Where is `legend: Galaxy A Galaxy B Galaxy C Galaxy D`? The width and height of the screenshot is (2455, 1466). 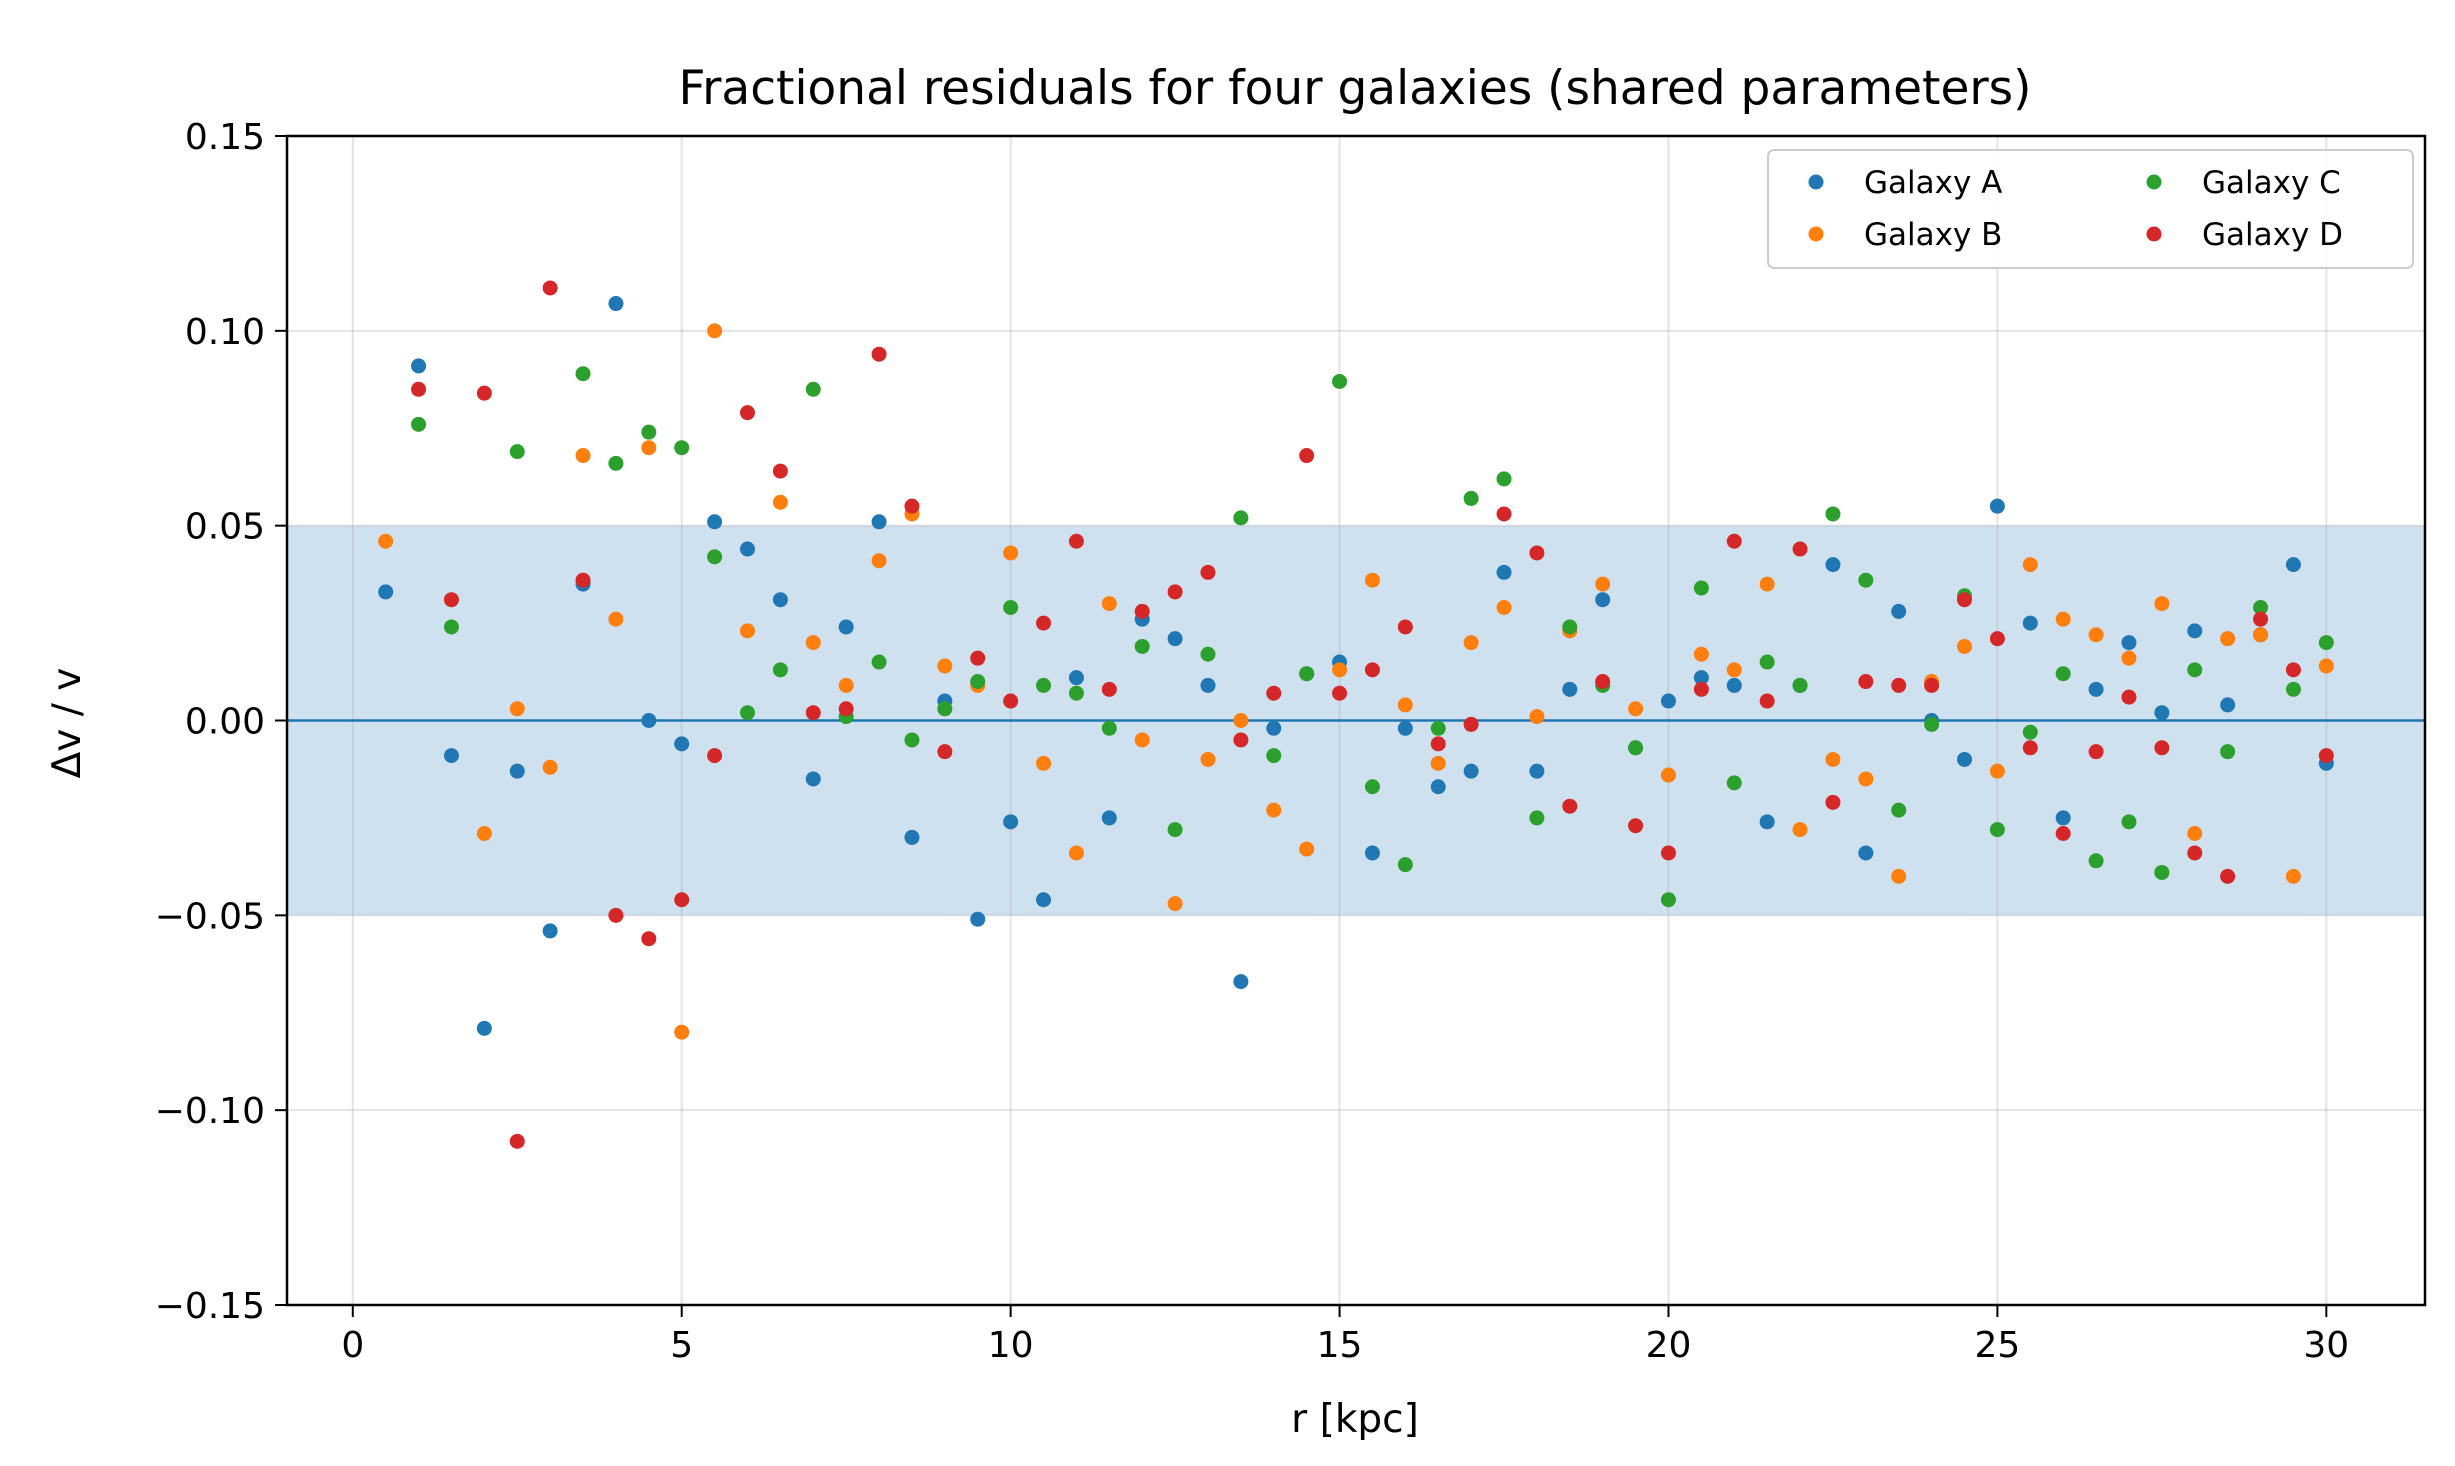 legend: Galaxy A Galaxy B Galaxy C Galaxy D is located at coordinates (2090, 209).